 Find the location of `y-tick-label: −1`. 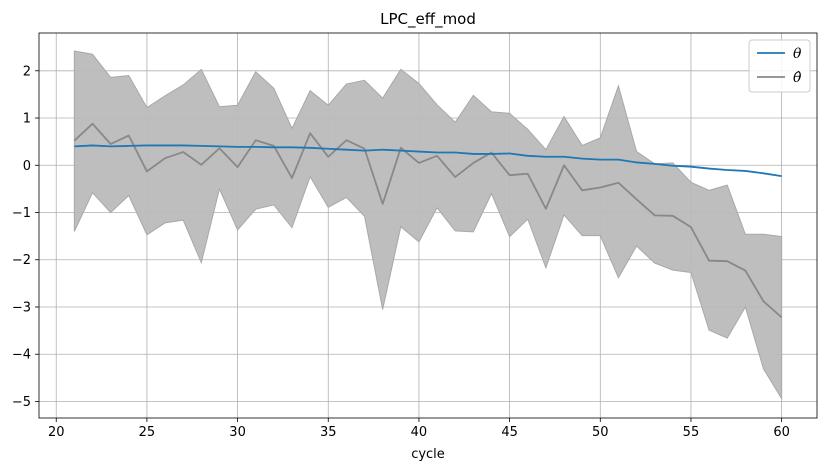

y-tick-label: −1 is located at coordinates (21, 213).